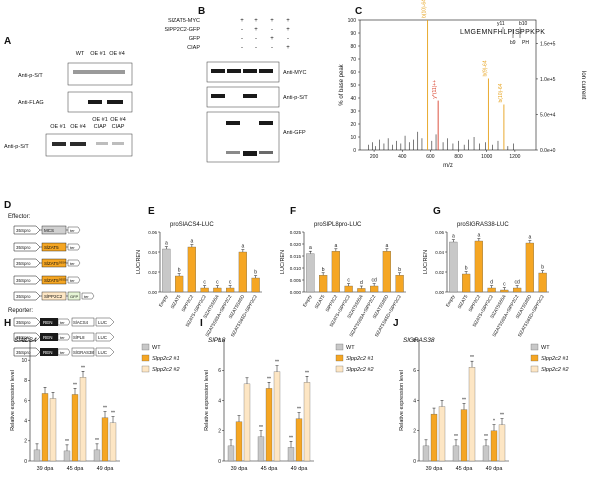 This screenshot has width=590, height=487. I want to click on panel-c-seq-annot: PH, so click(525, 43).